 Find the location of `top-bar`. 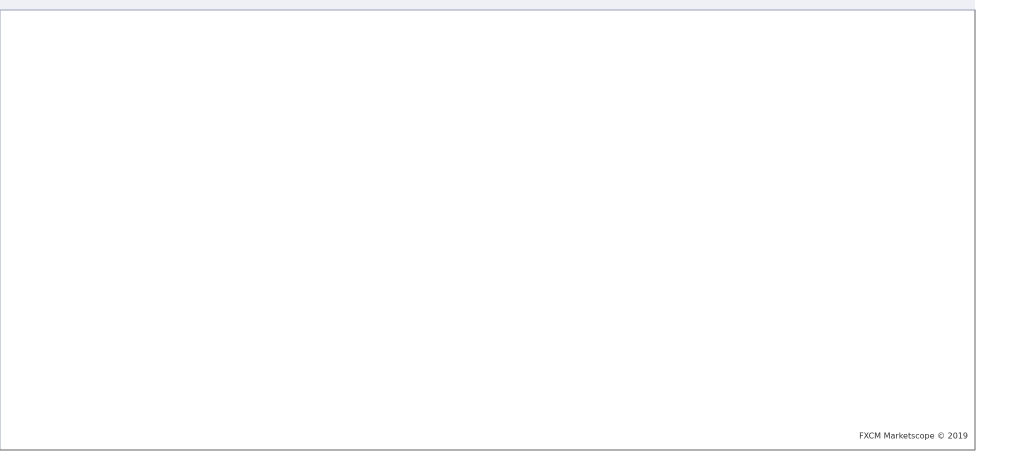

top-bar is located at coordinates (487, 5).